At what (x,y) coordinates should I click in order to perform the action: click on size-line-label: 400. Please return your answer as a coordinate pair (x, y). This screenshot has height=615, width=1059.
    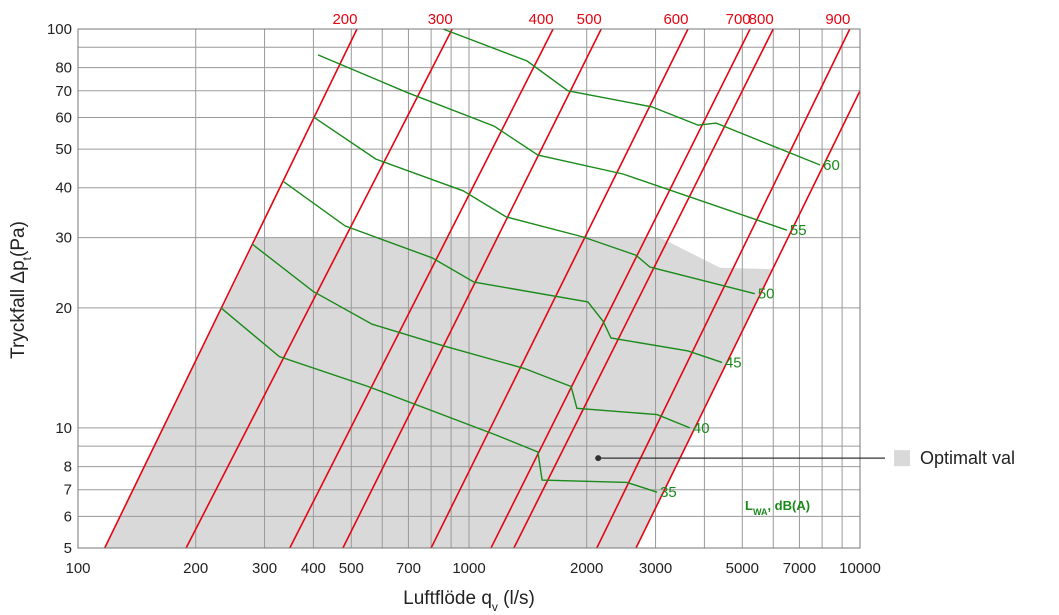
    Looking at the image, I should click on (541, 19).